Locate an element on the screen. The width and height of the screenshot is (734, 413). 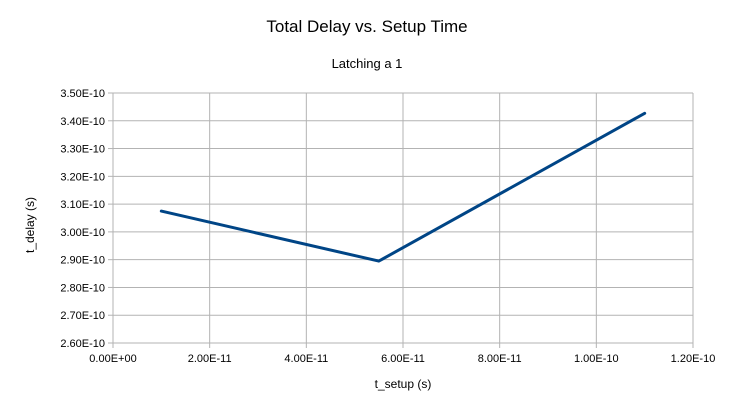
y-tick-label: 2.90E-10 is located at coordinates (82, 261).